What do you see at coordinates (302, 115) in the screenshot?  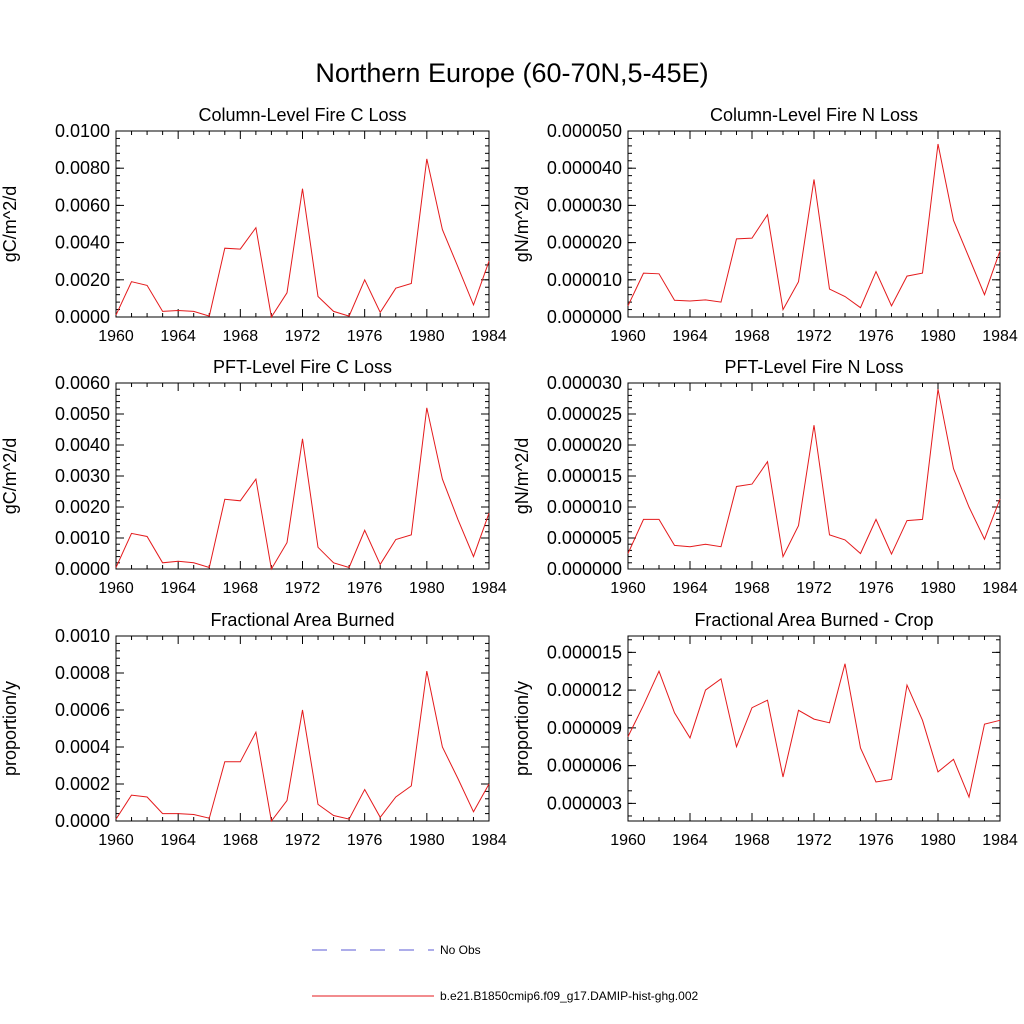 I see `panel-title: Column-Level Fire C Loss` at bounding box center [302, 115].